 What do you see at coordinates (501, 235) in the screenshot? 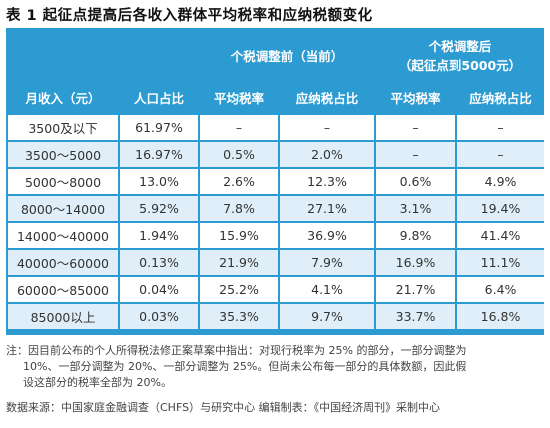
I see `cell-share-after: 41.4%` at bounding box center [501, 235].